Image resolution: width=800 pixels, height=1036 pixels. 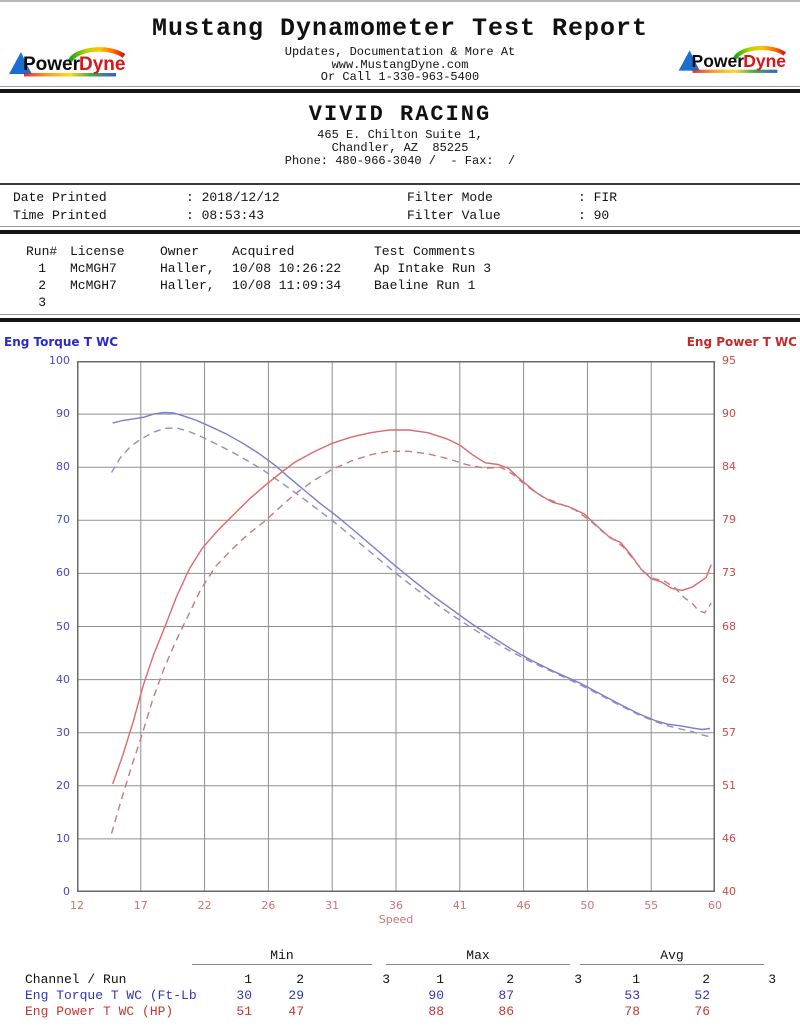 What do you see at coordinates (287, 268) in the screenshot?
I see `run-acquired-cell: 10/08 10:26:22` at bounding box center [287, 268].